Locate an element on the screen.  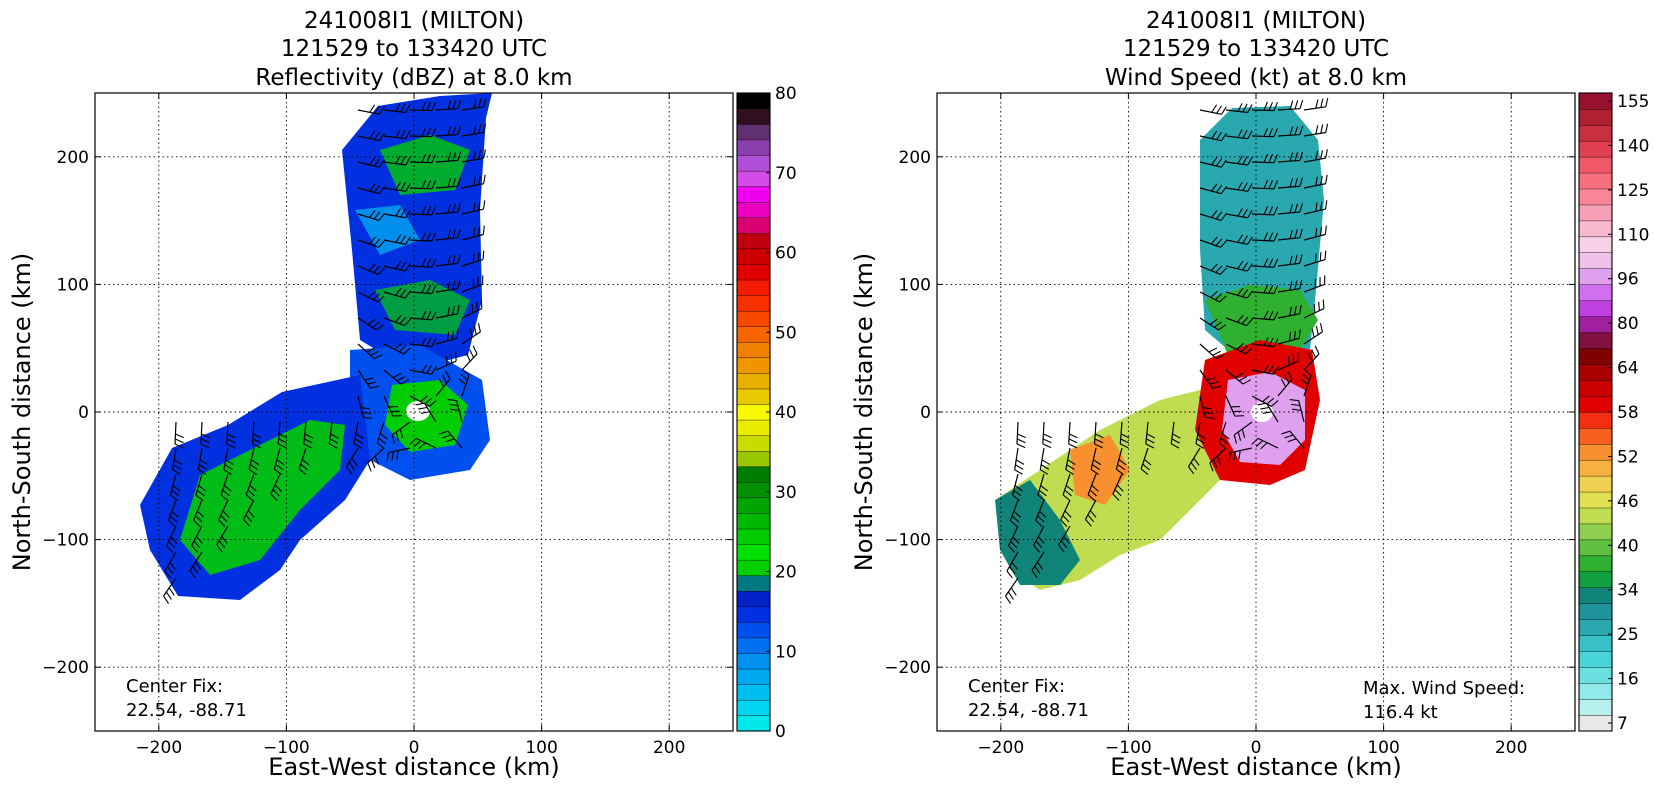
left-center-fix-label: Center Fix: is located at coordinates (174, 686).